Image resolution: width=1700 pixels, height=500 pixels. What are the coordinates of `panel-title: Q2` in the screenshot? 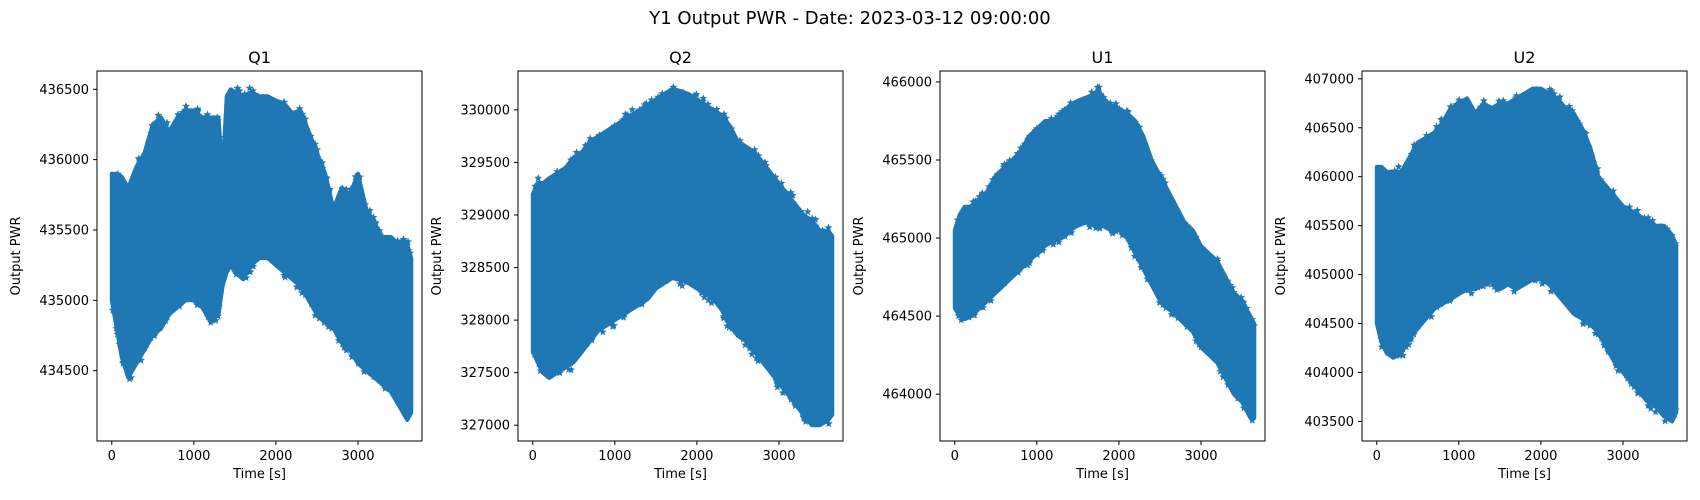 It's located at (680, 57).